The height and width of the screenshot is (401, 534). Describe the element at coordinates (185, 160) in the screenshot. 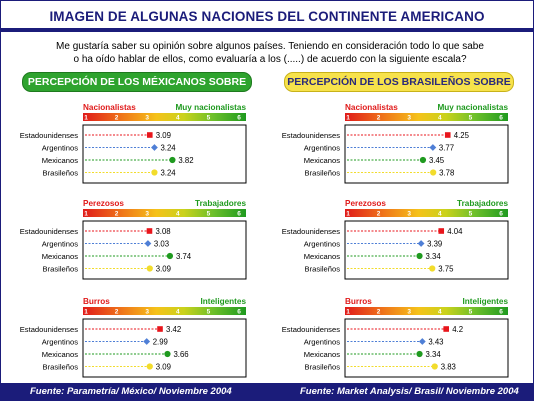

I see `chart-mexicanos-0-data-label: 3.82` at that location.